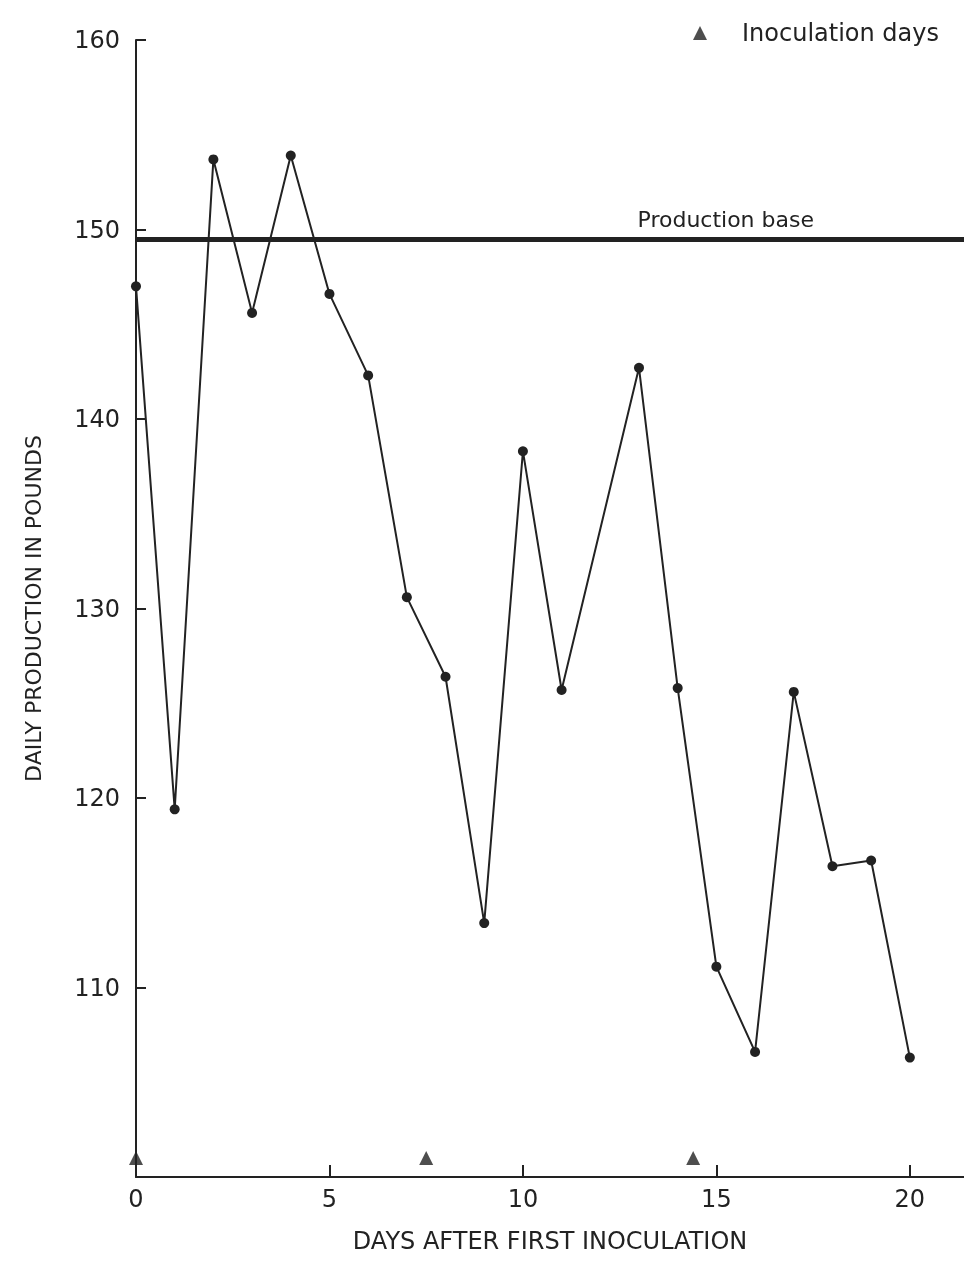 The width and height of the screenshot is (972, 1268). I want to click on x-tick-label: 0, so click(136, 1199).